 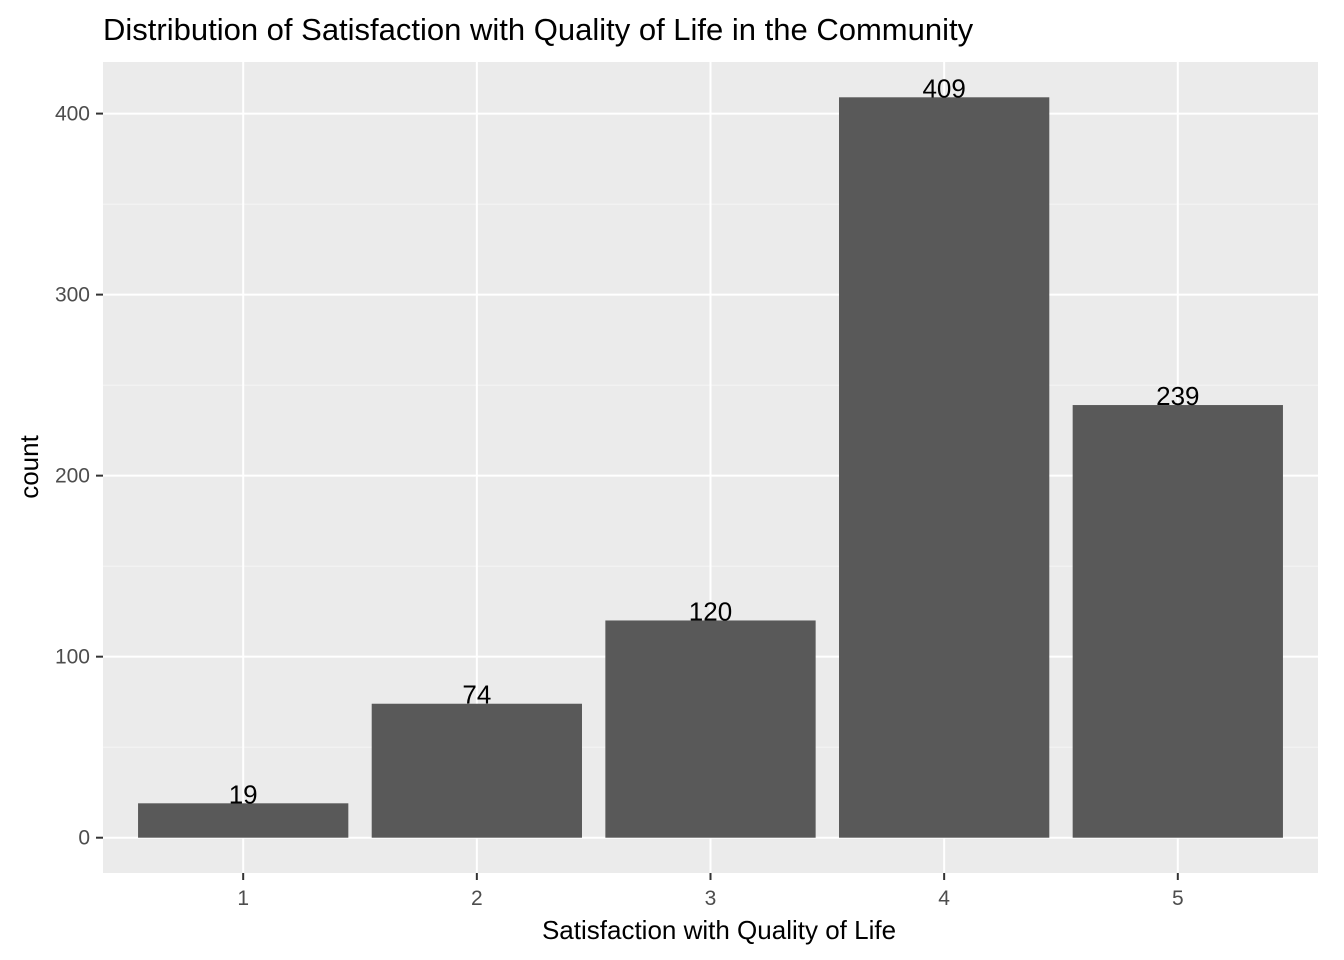 What do you see at coordinates (29, 466) in the screenshot?
I see `y-axis-title: count` at bounding box center [29, 466].